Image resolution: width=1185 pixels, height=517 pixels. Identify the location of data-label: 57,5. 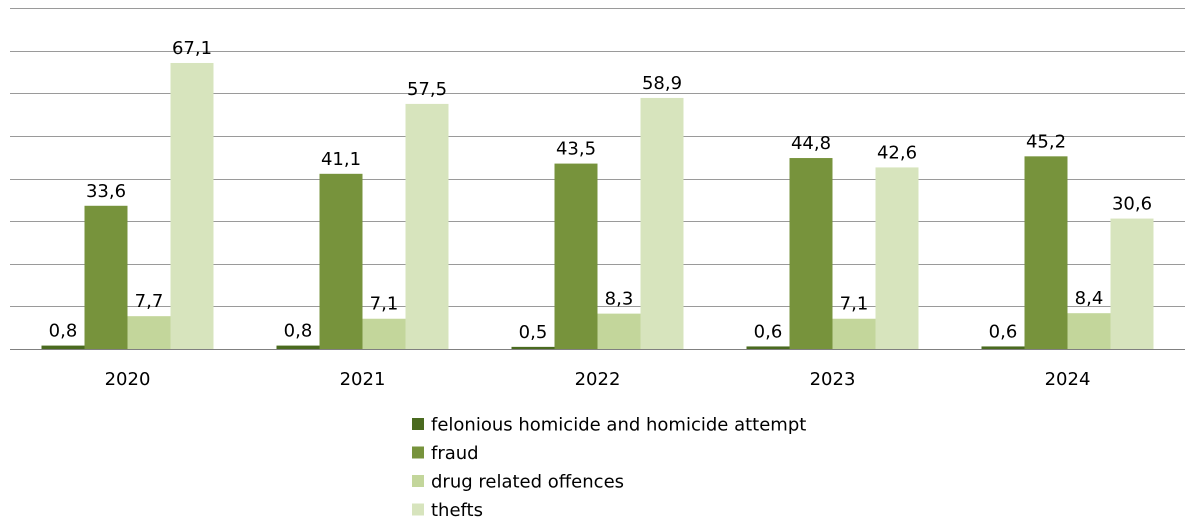
(427, 89).